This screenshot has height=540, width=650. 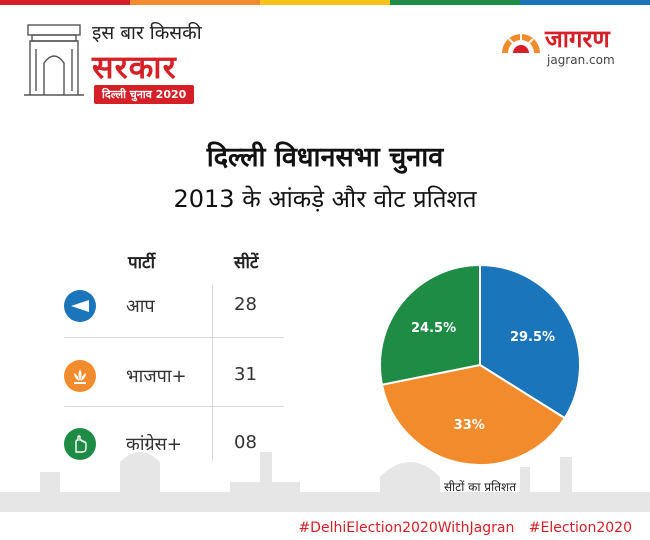 I want to click on party-seats: 28, so click(x=245, y=304).